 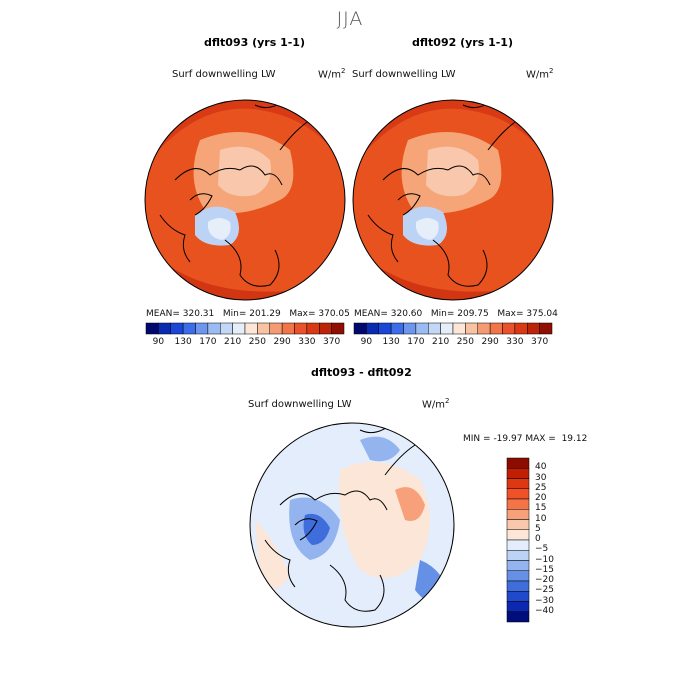 What do you see at coordinates (436, 404) in the screenshot?
I see `panel-3-units: W/m2` at bounding box center [436, 404].